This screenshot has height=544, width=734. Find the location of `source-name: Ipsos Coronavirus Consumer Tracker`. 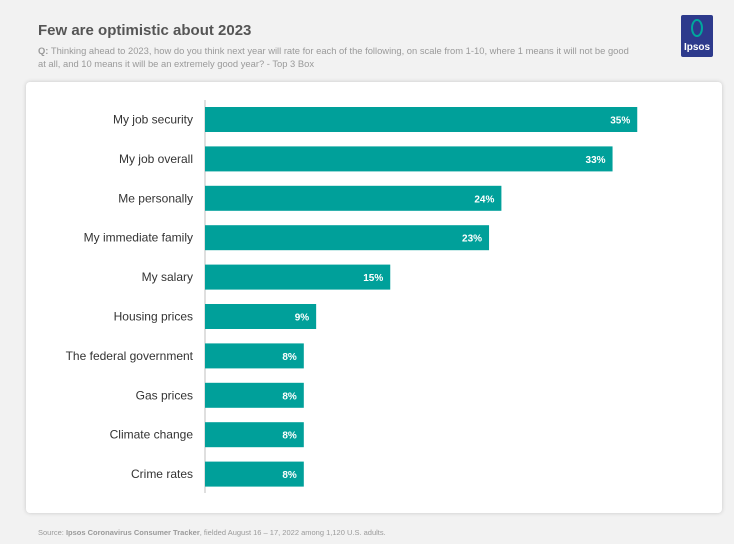

source-name: Ipsos Coronavirus Consumer Tracker is located at coordinates (132, 532).